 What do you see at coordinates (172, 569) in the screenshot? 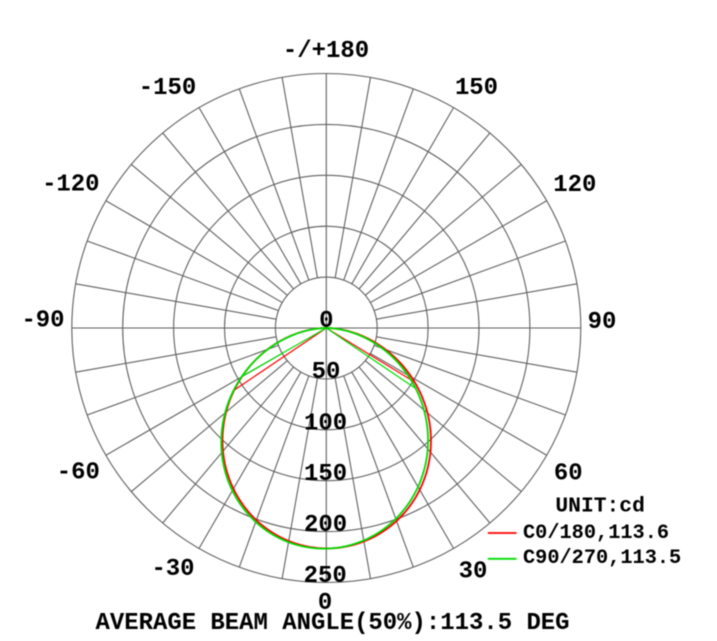
I see `svg-text: -30` at bounding box center [172, 569].